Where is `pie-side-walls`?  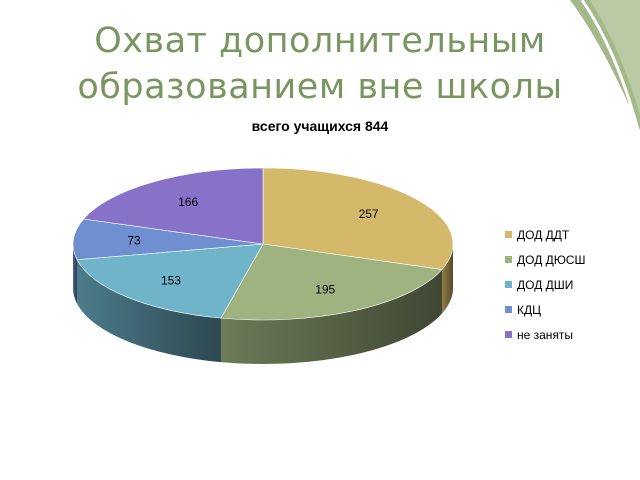
pie-side-walls is located at coordinates (263, 304).